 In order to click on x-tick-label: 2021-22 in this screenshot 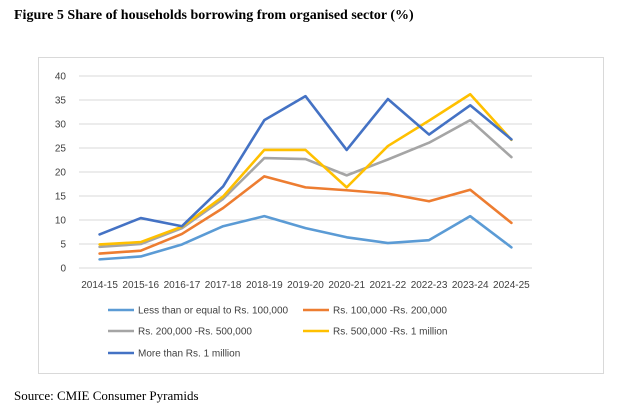, I will do `click(388, 285)`.